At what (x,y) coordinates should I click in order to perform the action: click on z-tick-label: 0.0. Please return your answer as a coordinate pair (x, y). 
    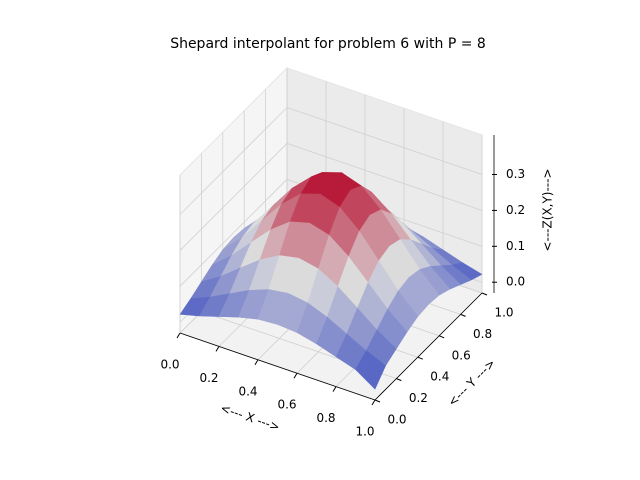
    Looking at the image, I should click on (515, 282).